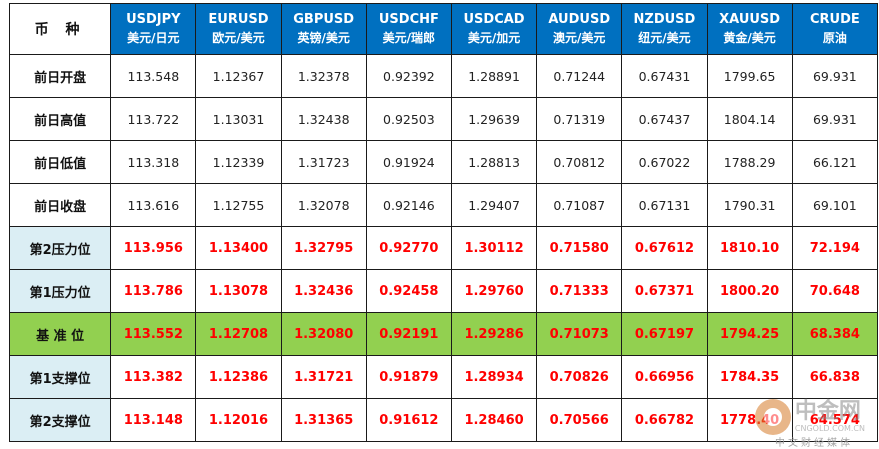 The image size is (879, 449). What do you see at coordinates (323, 420) in the screenshot?
I see `cell-value: 1.31365` at bounding box center [323, 420].